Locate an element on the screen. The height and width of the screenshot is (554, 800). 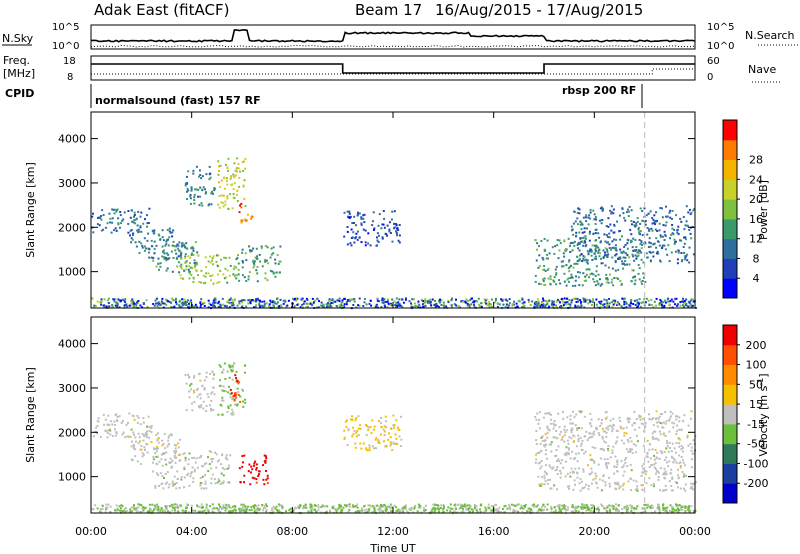
colorbar-segment is located at coordinates (730, 335).